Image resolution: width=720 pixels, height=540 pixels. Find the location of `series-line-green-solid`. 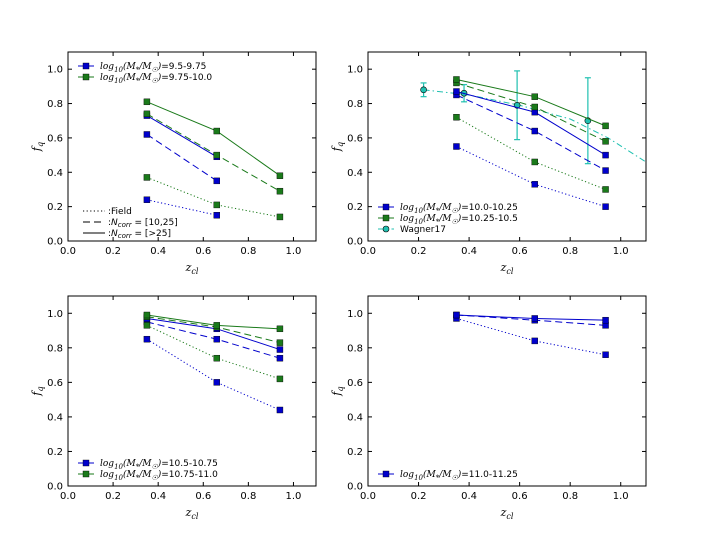

series-line-green-solid is located at coordinates (531, 103).